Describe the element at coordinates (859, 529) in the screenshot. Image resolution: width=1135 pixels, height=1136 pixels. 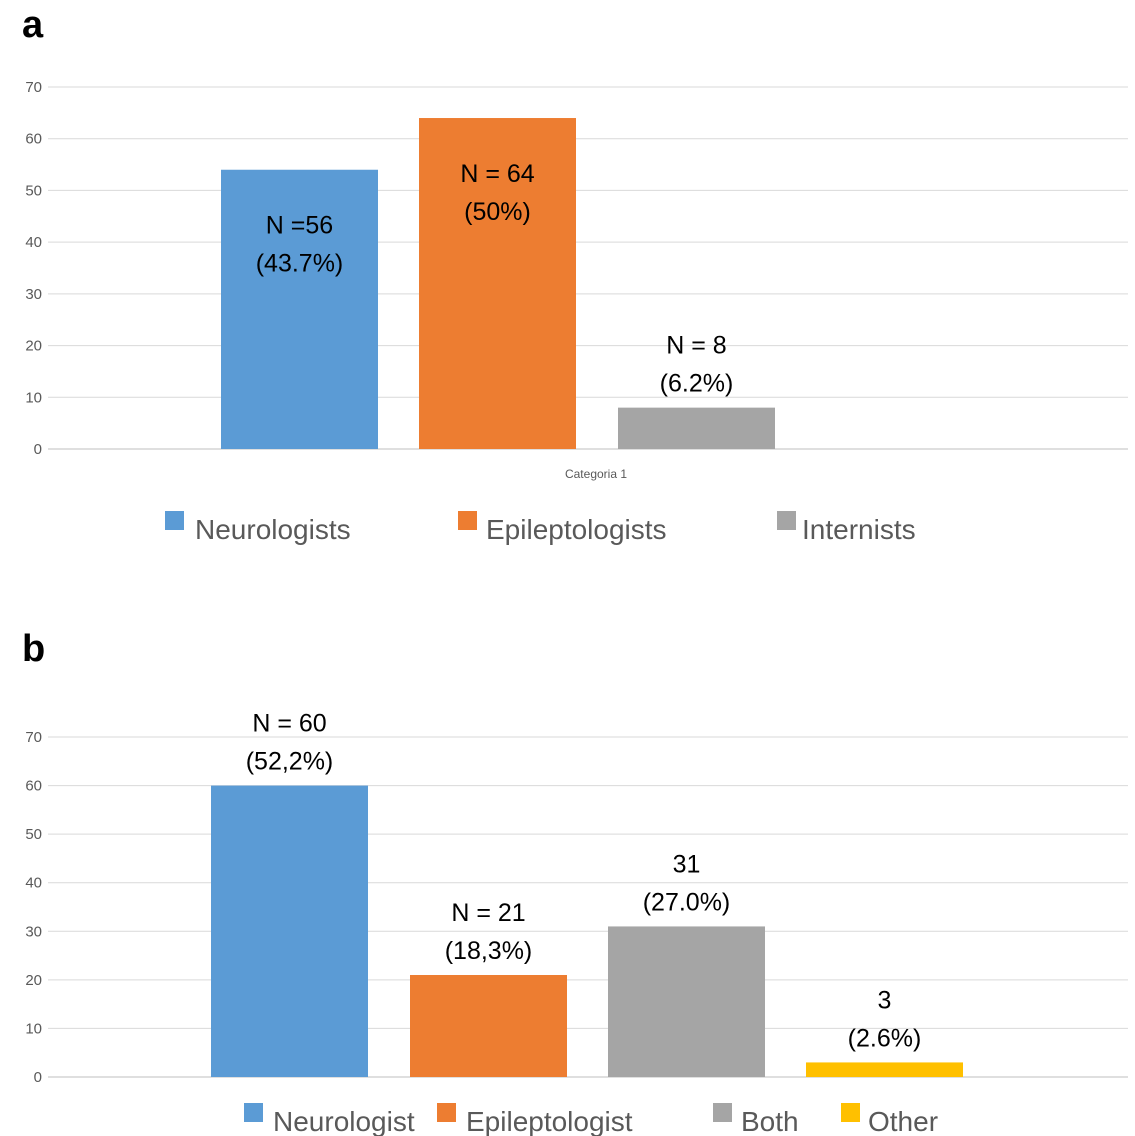
I see `legend-label: Internists` at that location.